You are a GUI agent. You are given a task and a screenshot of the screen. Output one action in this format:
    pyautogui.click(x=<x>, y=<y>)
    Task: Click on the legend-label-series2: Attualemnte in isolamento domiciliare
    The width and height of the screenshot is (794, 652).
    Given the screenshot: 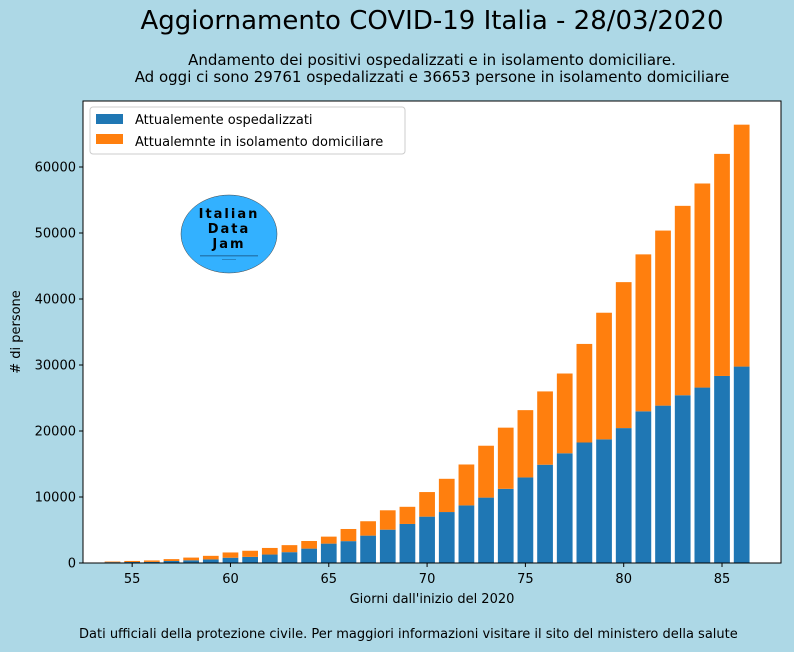 What is the action you would take?
    pyautogui.click(x=259, y=142)
    